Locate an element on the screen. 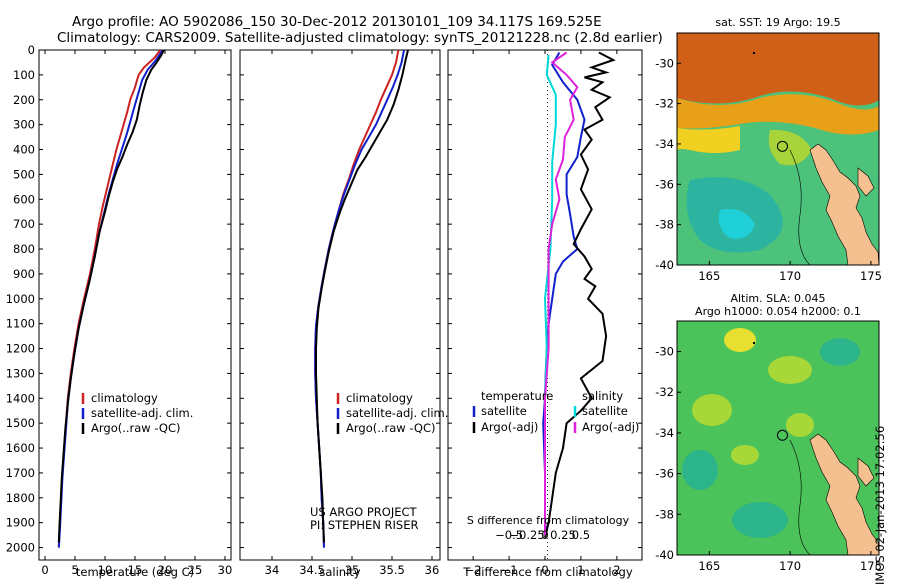  s-diff-tick-label: −0.5 is located at coordinates (509, 535).